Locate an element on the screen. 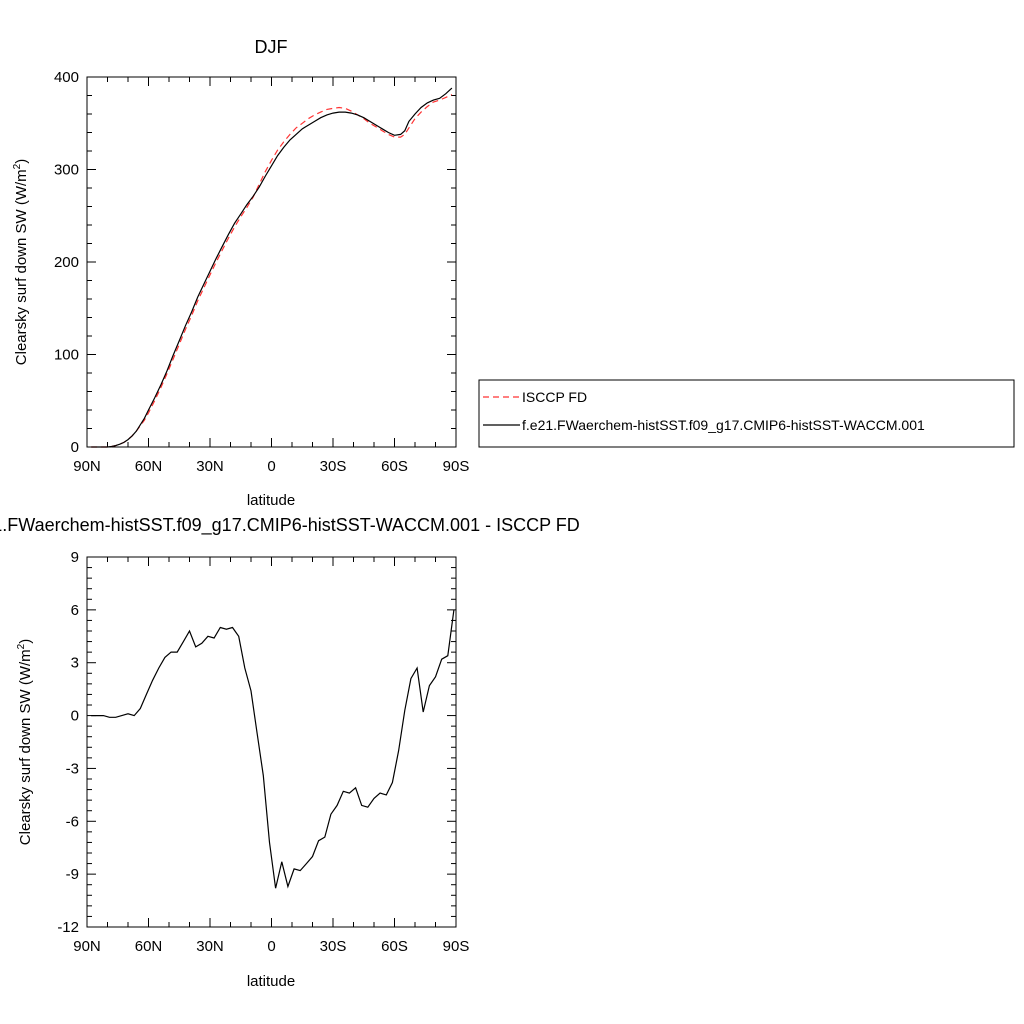 Image resolution: width=1024 pixels, height=1024 pixels. bottom-x-tick-label: 30N is located at coordinates (210, 946).